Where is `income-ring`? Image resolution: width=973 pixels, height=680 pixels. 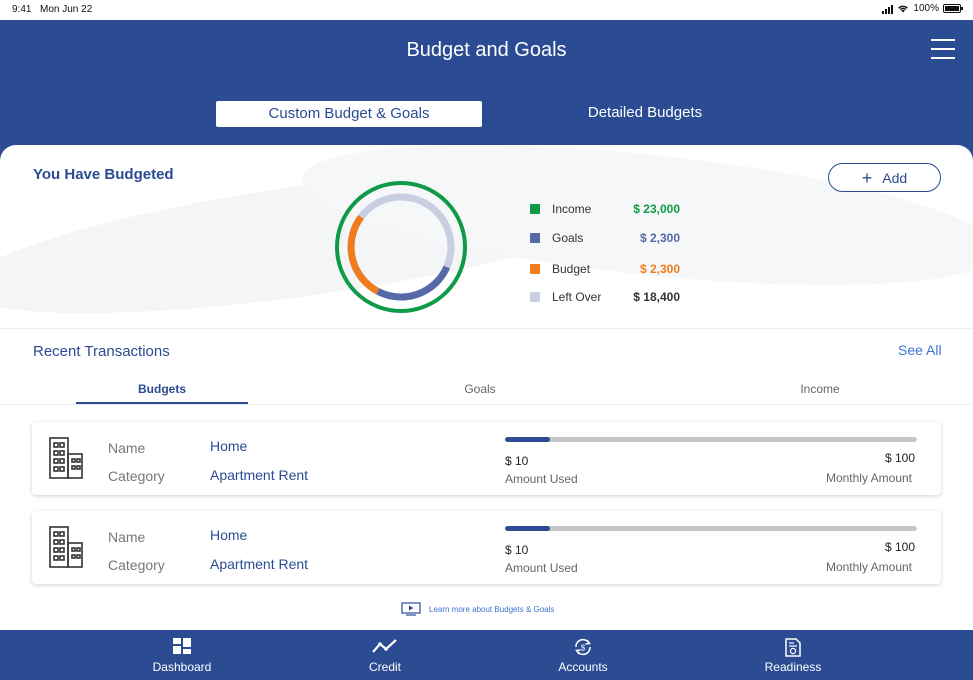
income-ring is located at coordinates (401, 247).